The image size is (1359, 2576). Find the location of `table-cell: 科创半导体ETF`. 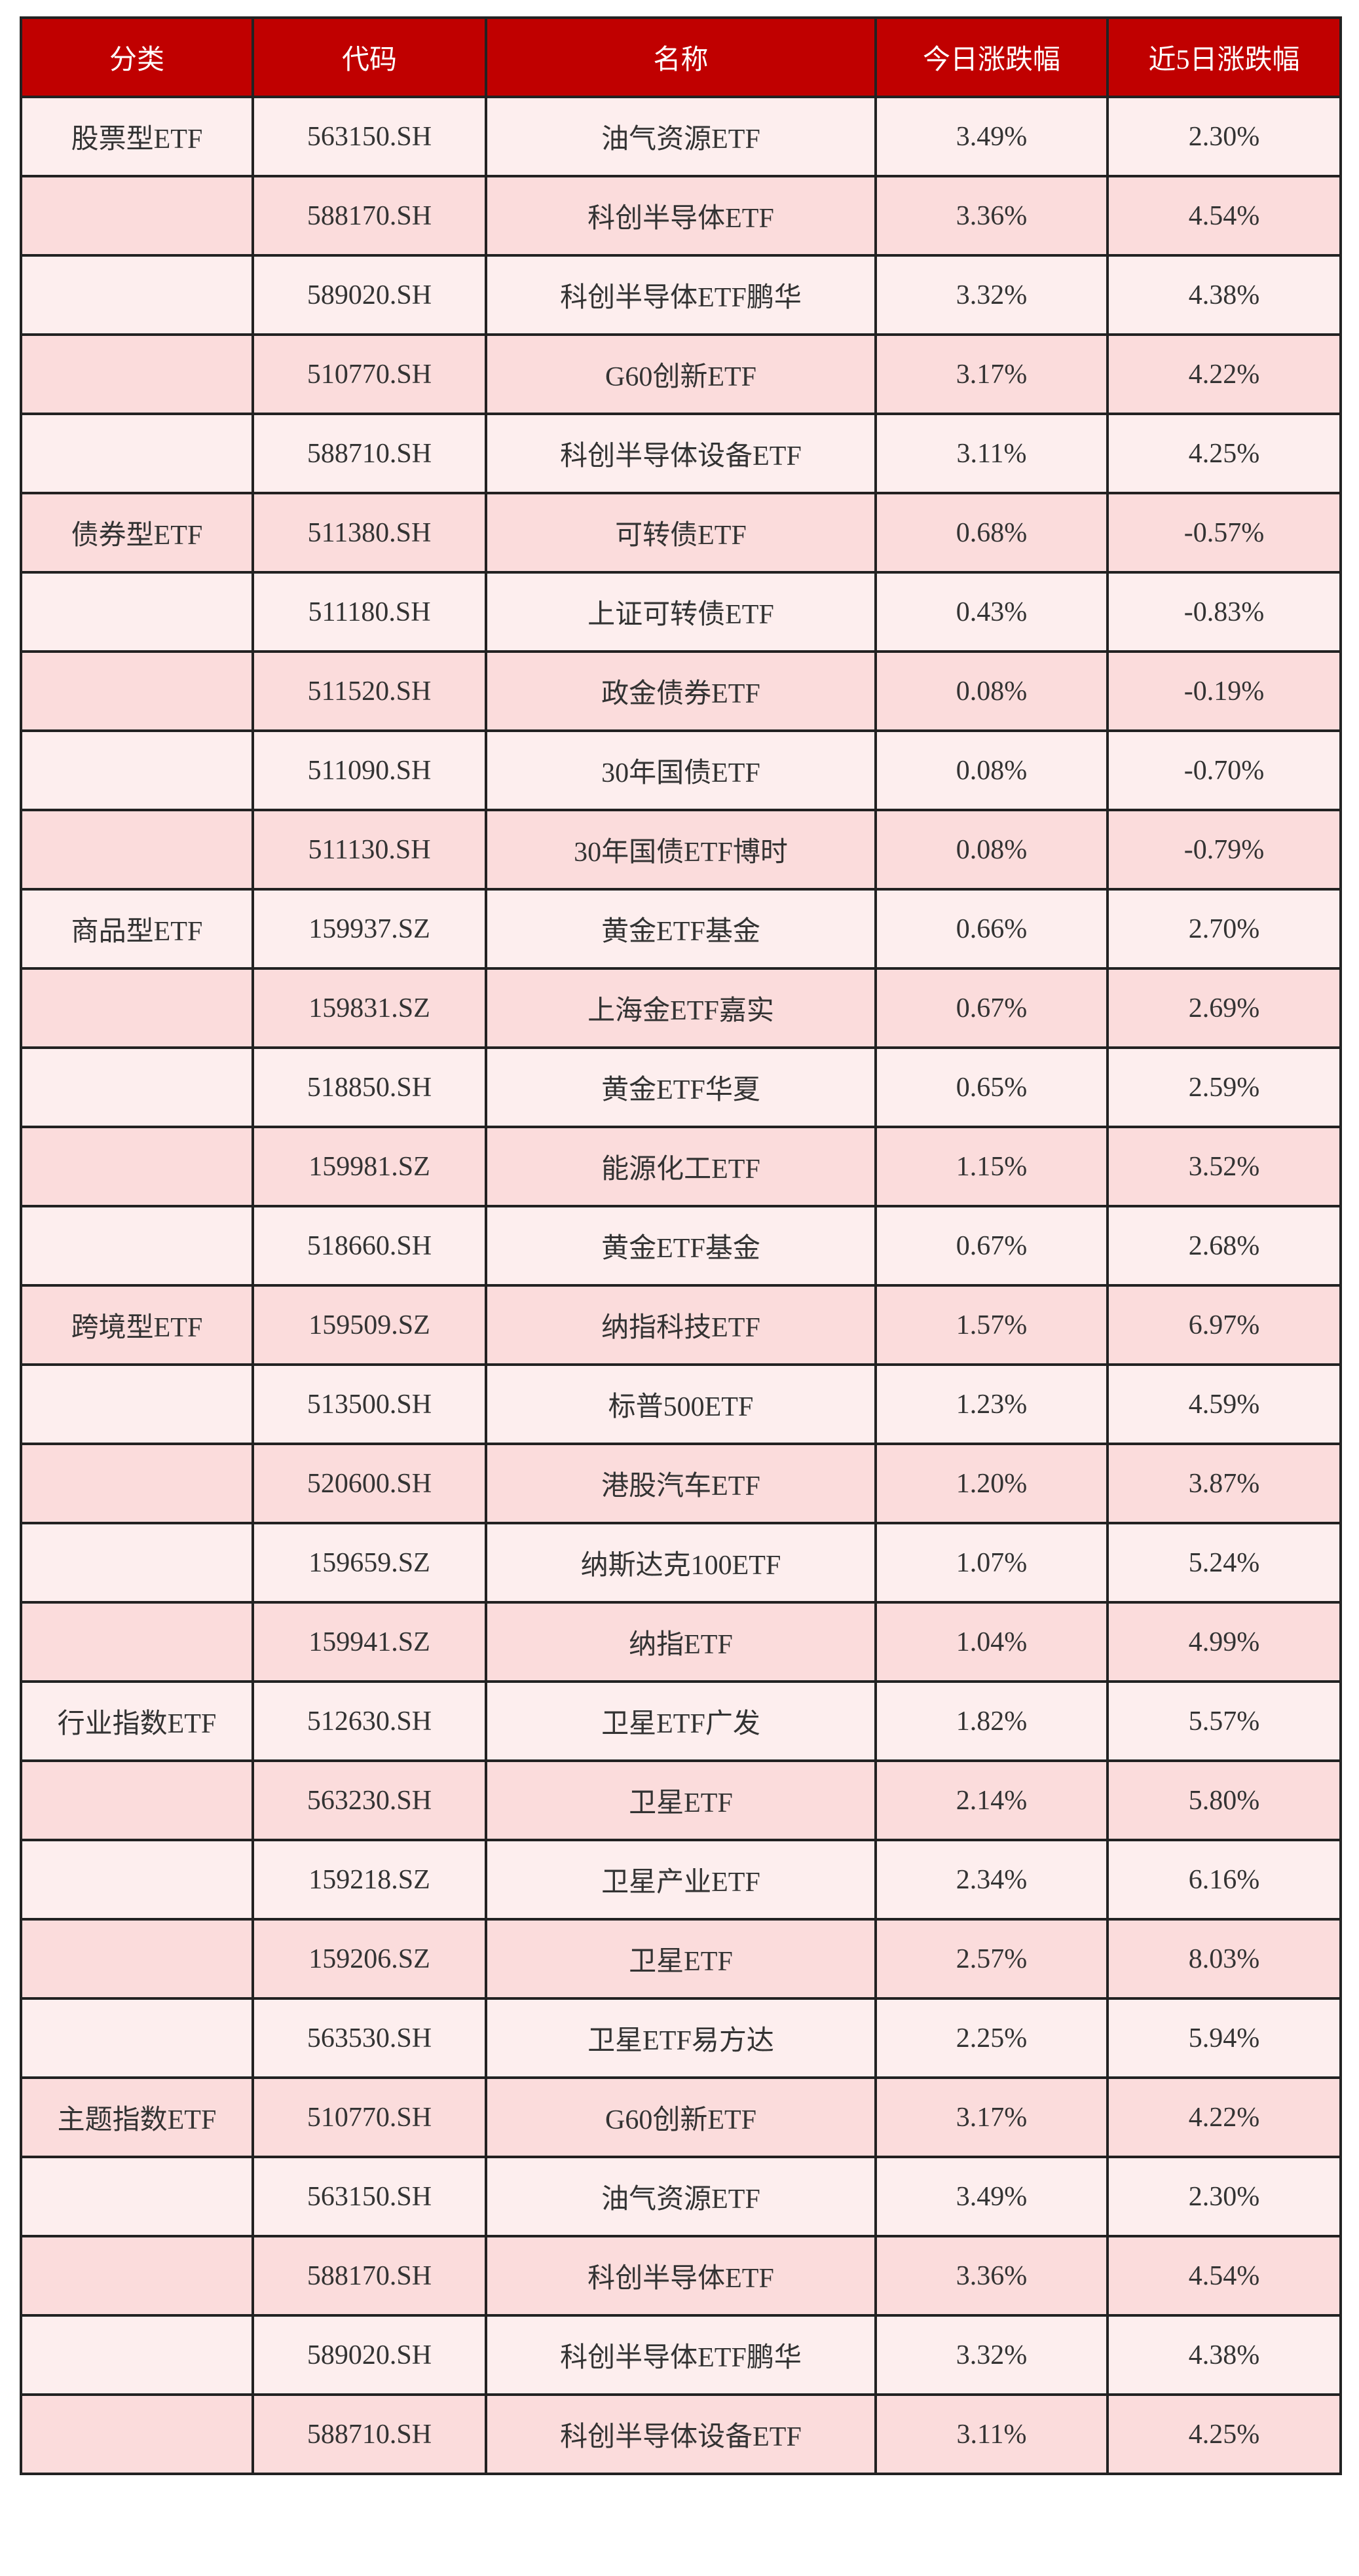

table-cell: 科创半导体ETF is located at coordinates (681, 2276).